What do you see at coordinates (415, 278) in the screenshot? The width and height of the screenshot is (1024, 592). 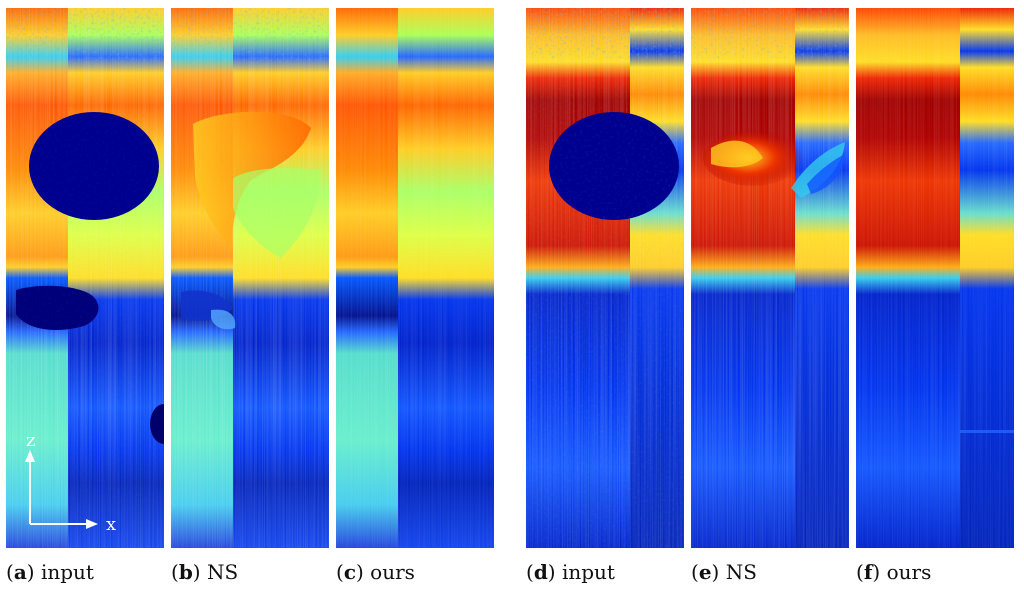 I see `panel-c-ours-image` at bounding box center [415, 278].